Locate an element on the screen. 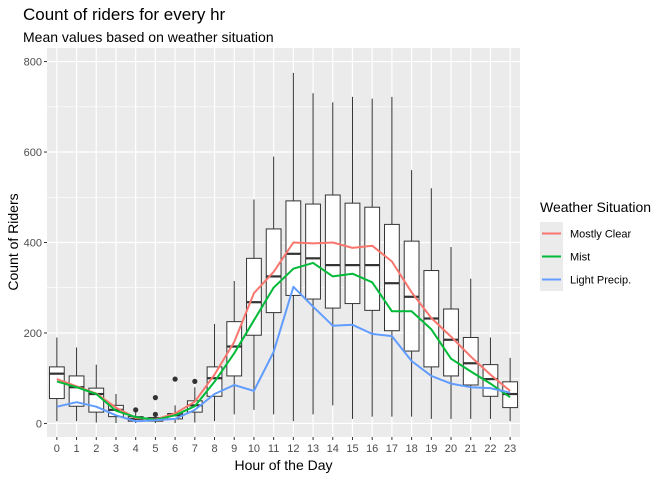 The image size is (672, 480). x-tick-label: 5 is located at coordinates (155, 449).